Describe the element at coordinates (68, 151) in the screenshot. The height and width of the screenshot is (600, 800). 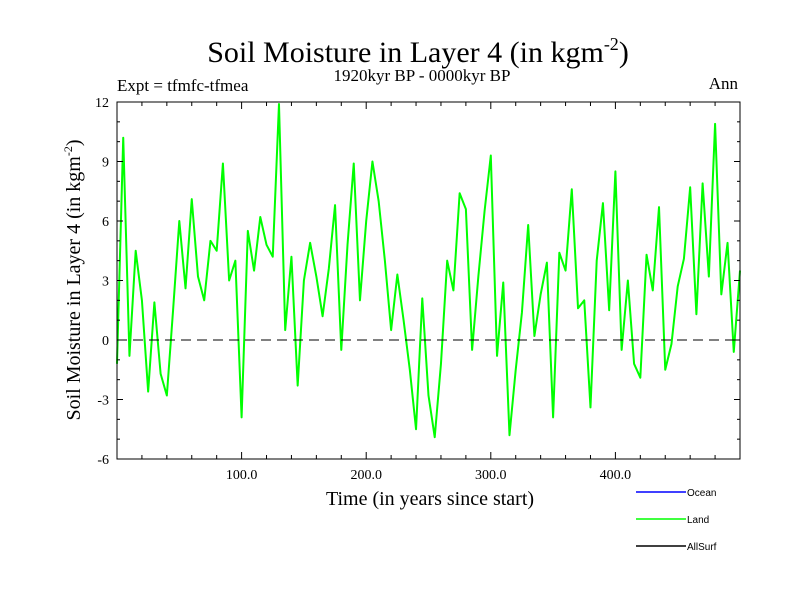
I see `y-axis-label-sup: -2` at that location.